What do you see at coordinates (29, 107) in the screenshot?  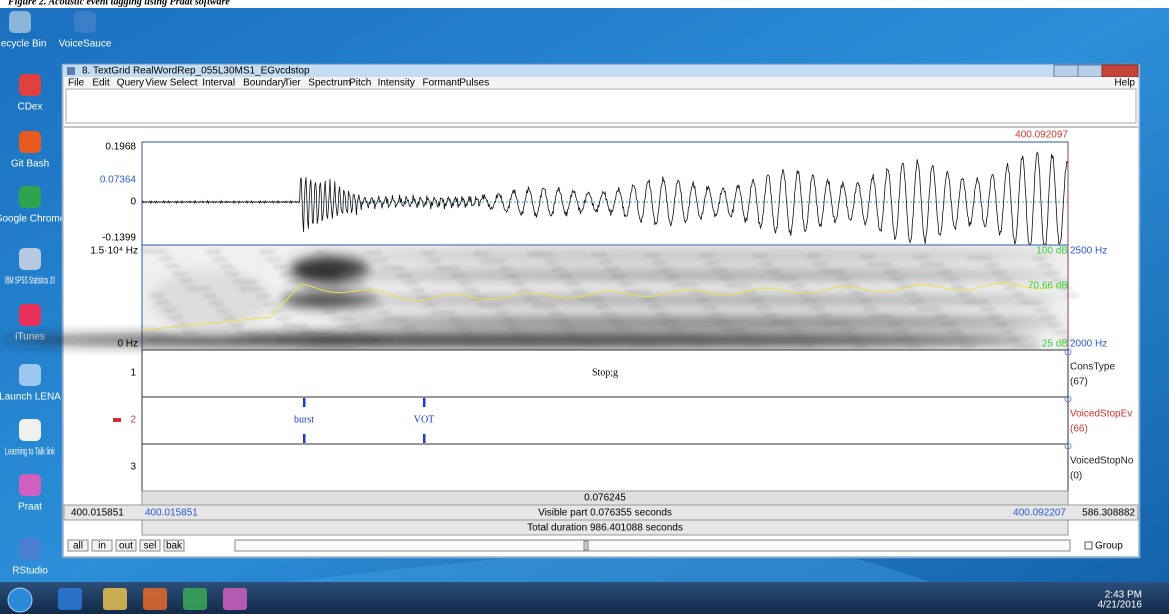 I see `desktop-icon-label: CDex` at bounding box center [29, 107].